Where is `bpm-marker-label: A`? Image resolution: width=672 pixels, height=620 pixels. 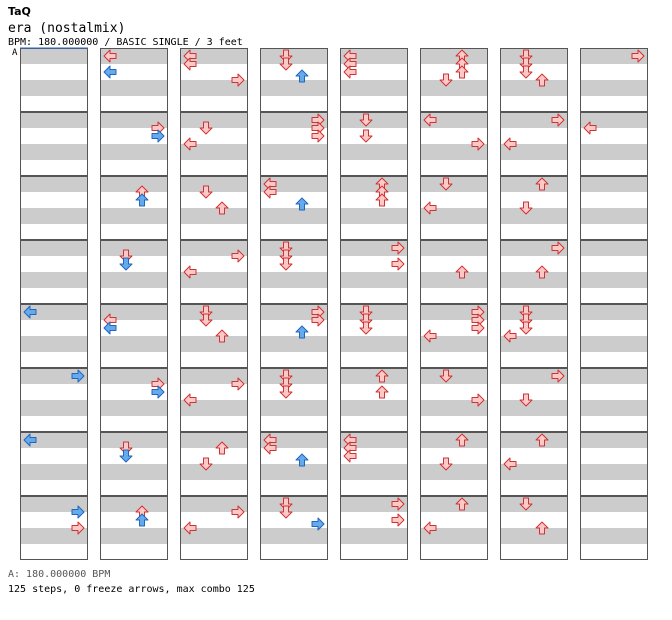 bpm-marker-label: A is located at coordinates (15, 53).